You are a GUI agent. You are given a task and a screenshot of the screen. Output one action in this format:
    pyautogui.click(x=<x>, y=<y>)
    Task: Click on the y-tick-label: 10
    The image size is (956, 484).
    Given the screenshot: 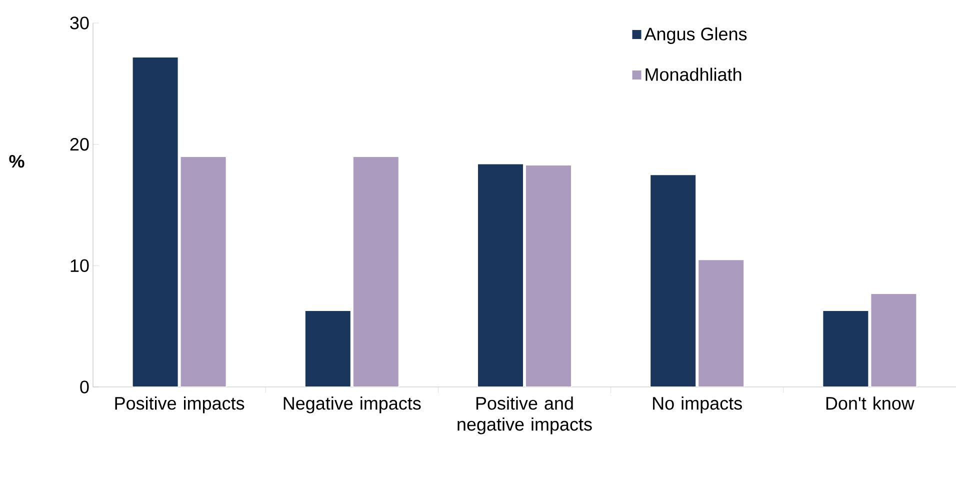 What is the action you would take?
    pyautogui.click(x=79, y=265)
    